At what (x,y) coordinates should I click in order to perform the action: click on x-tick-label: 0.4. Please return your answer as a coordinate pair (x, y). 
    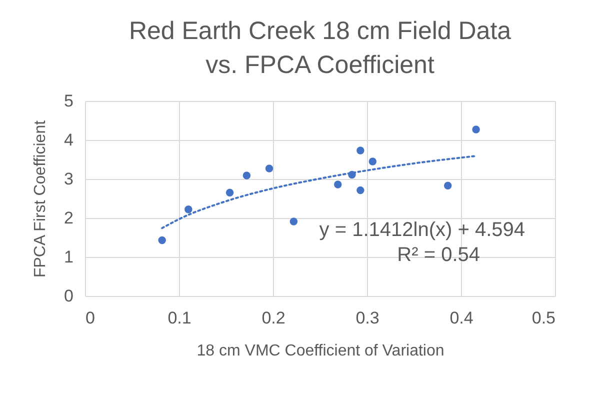
    Looking at the image, I should click on (462, 318).